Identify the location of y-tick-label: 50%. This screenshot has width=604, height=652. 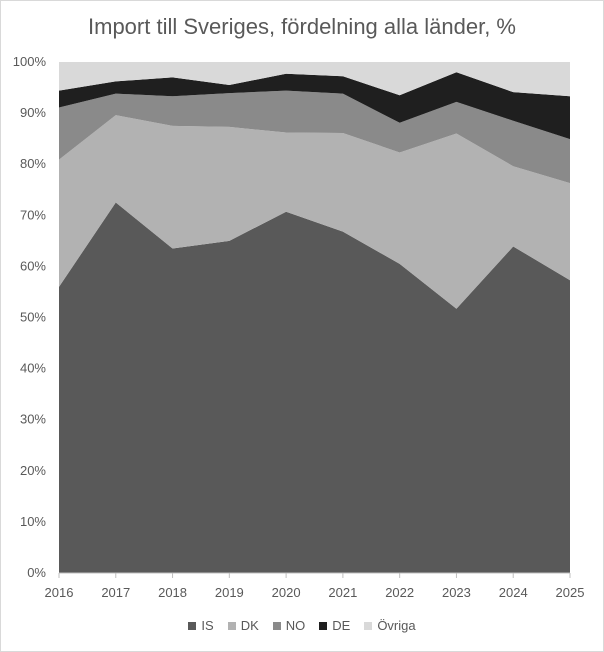
(33, 317).